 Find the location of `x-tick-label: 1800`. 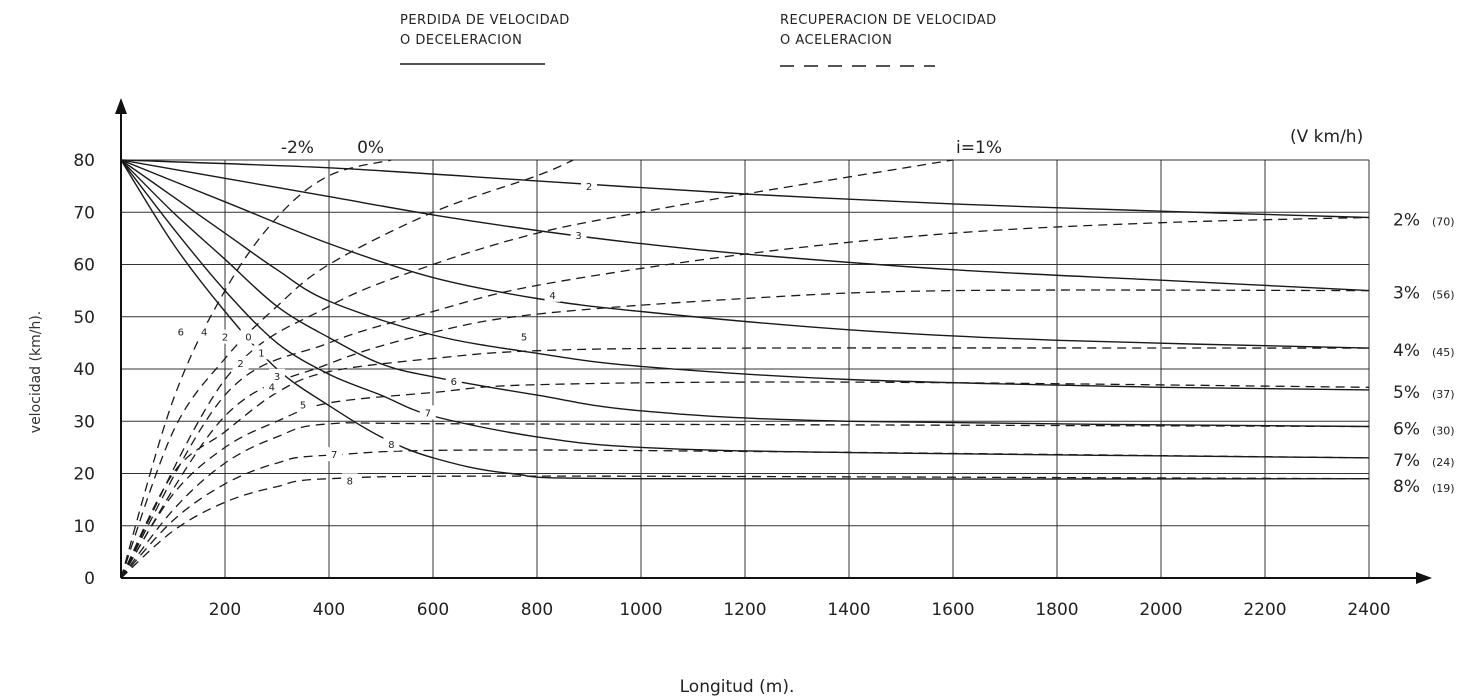

x-tick-label: 1800 is located at coordinates (1056, 610).